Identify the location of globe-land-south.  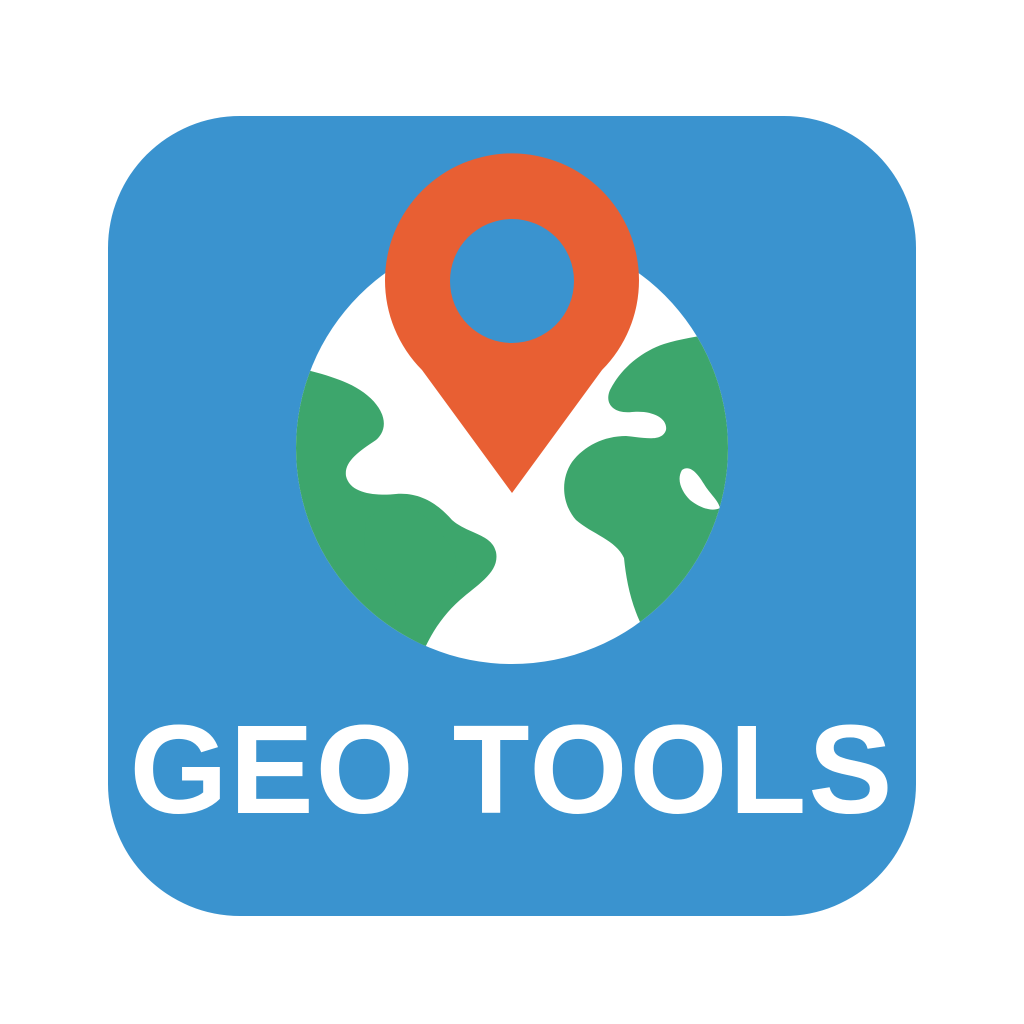
(410, 576).